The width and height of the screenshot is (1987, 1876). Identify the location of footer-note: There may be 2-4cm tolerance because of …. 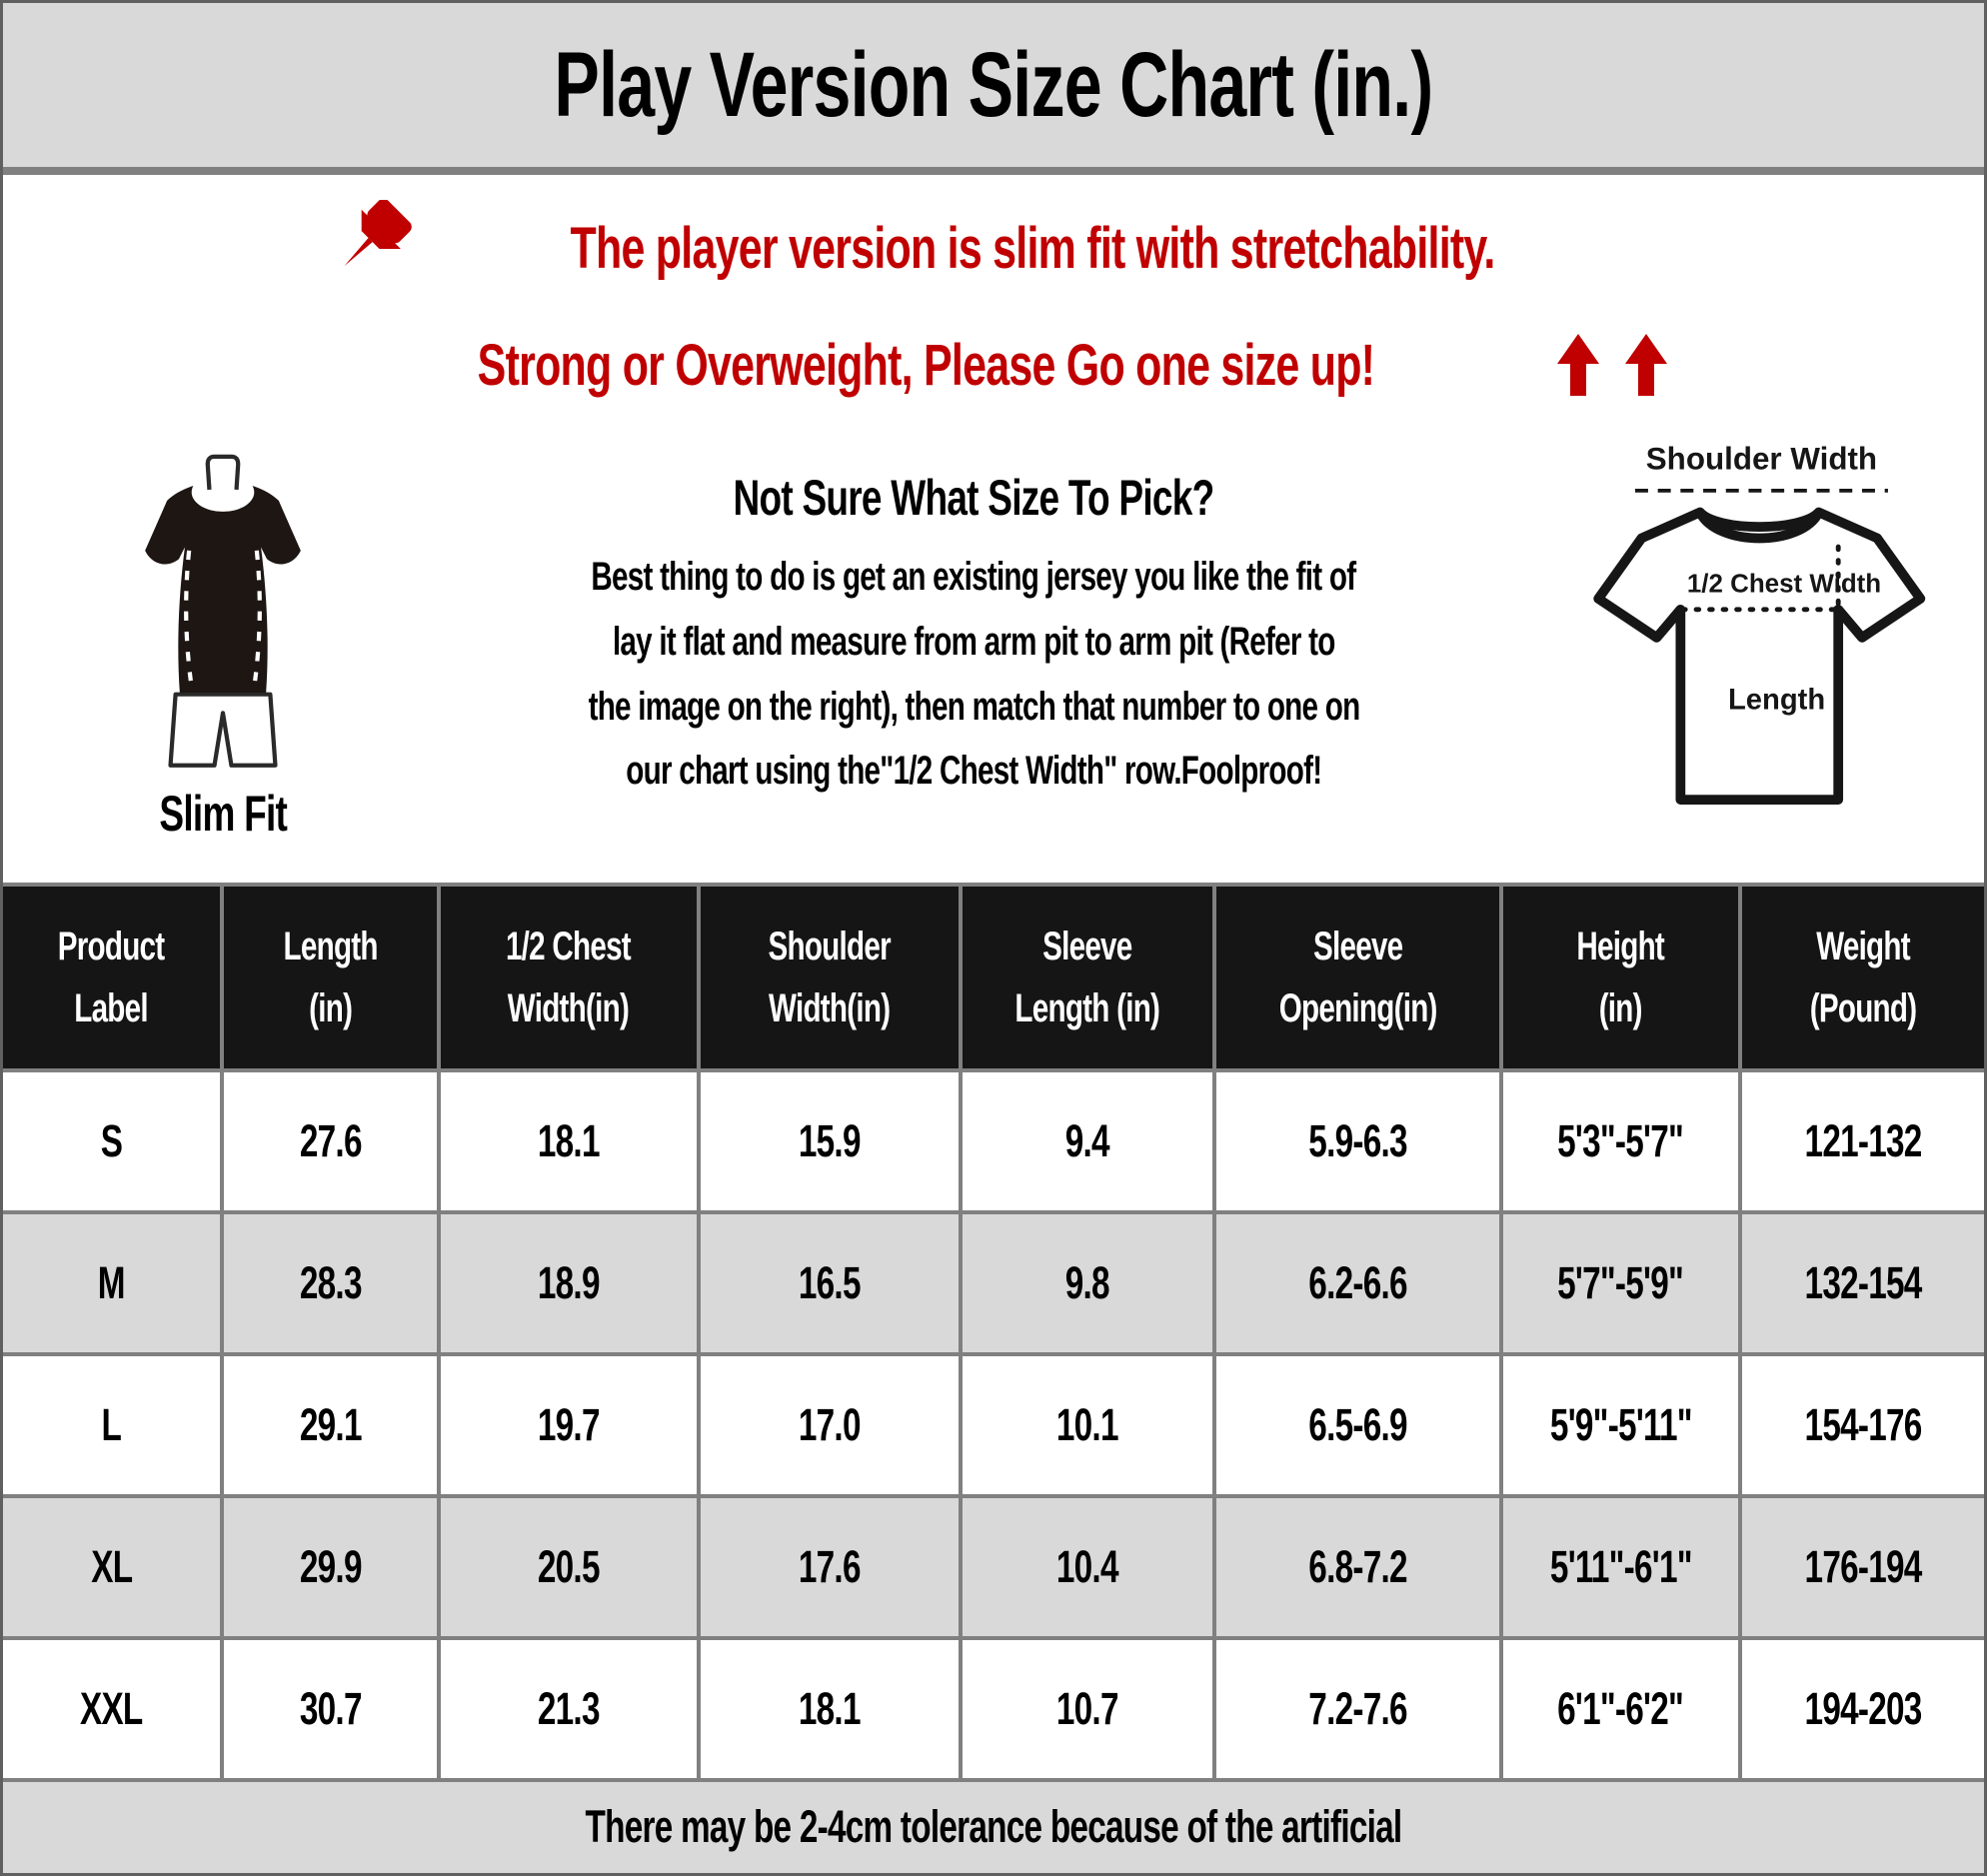
(994, 1827).